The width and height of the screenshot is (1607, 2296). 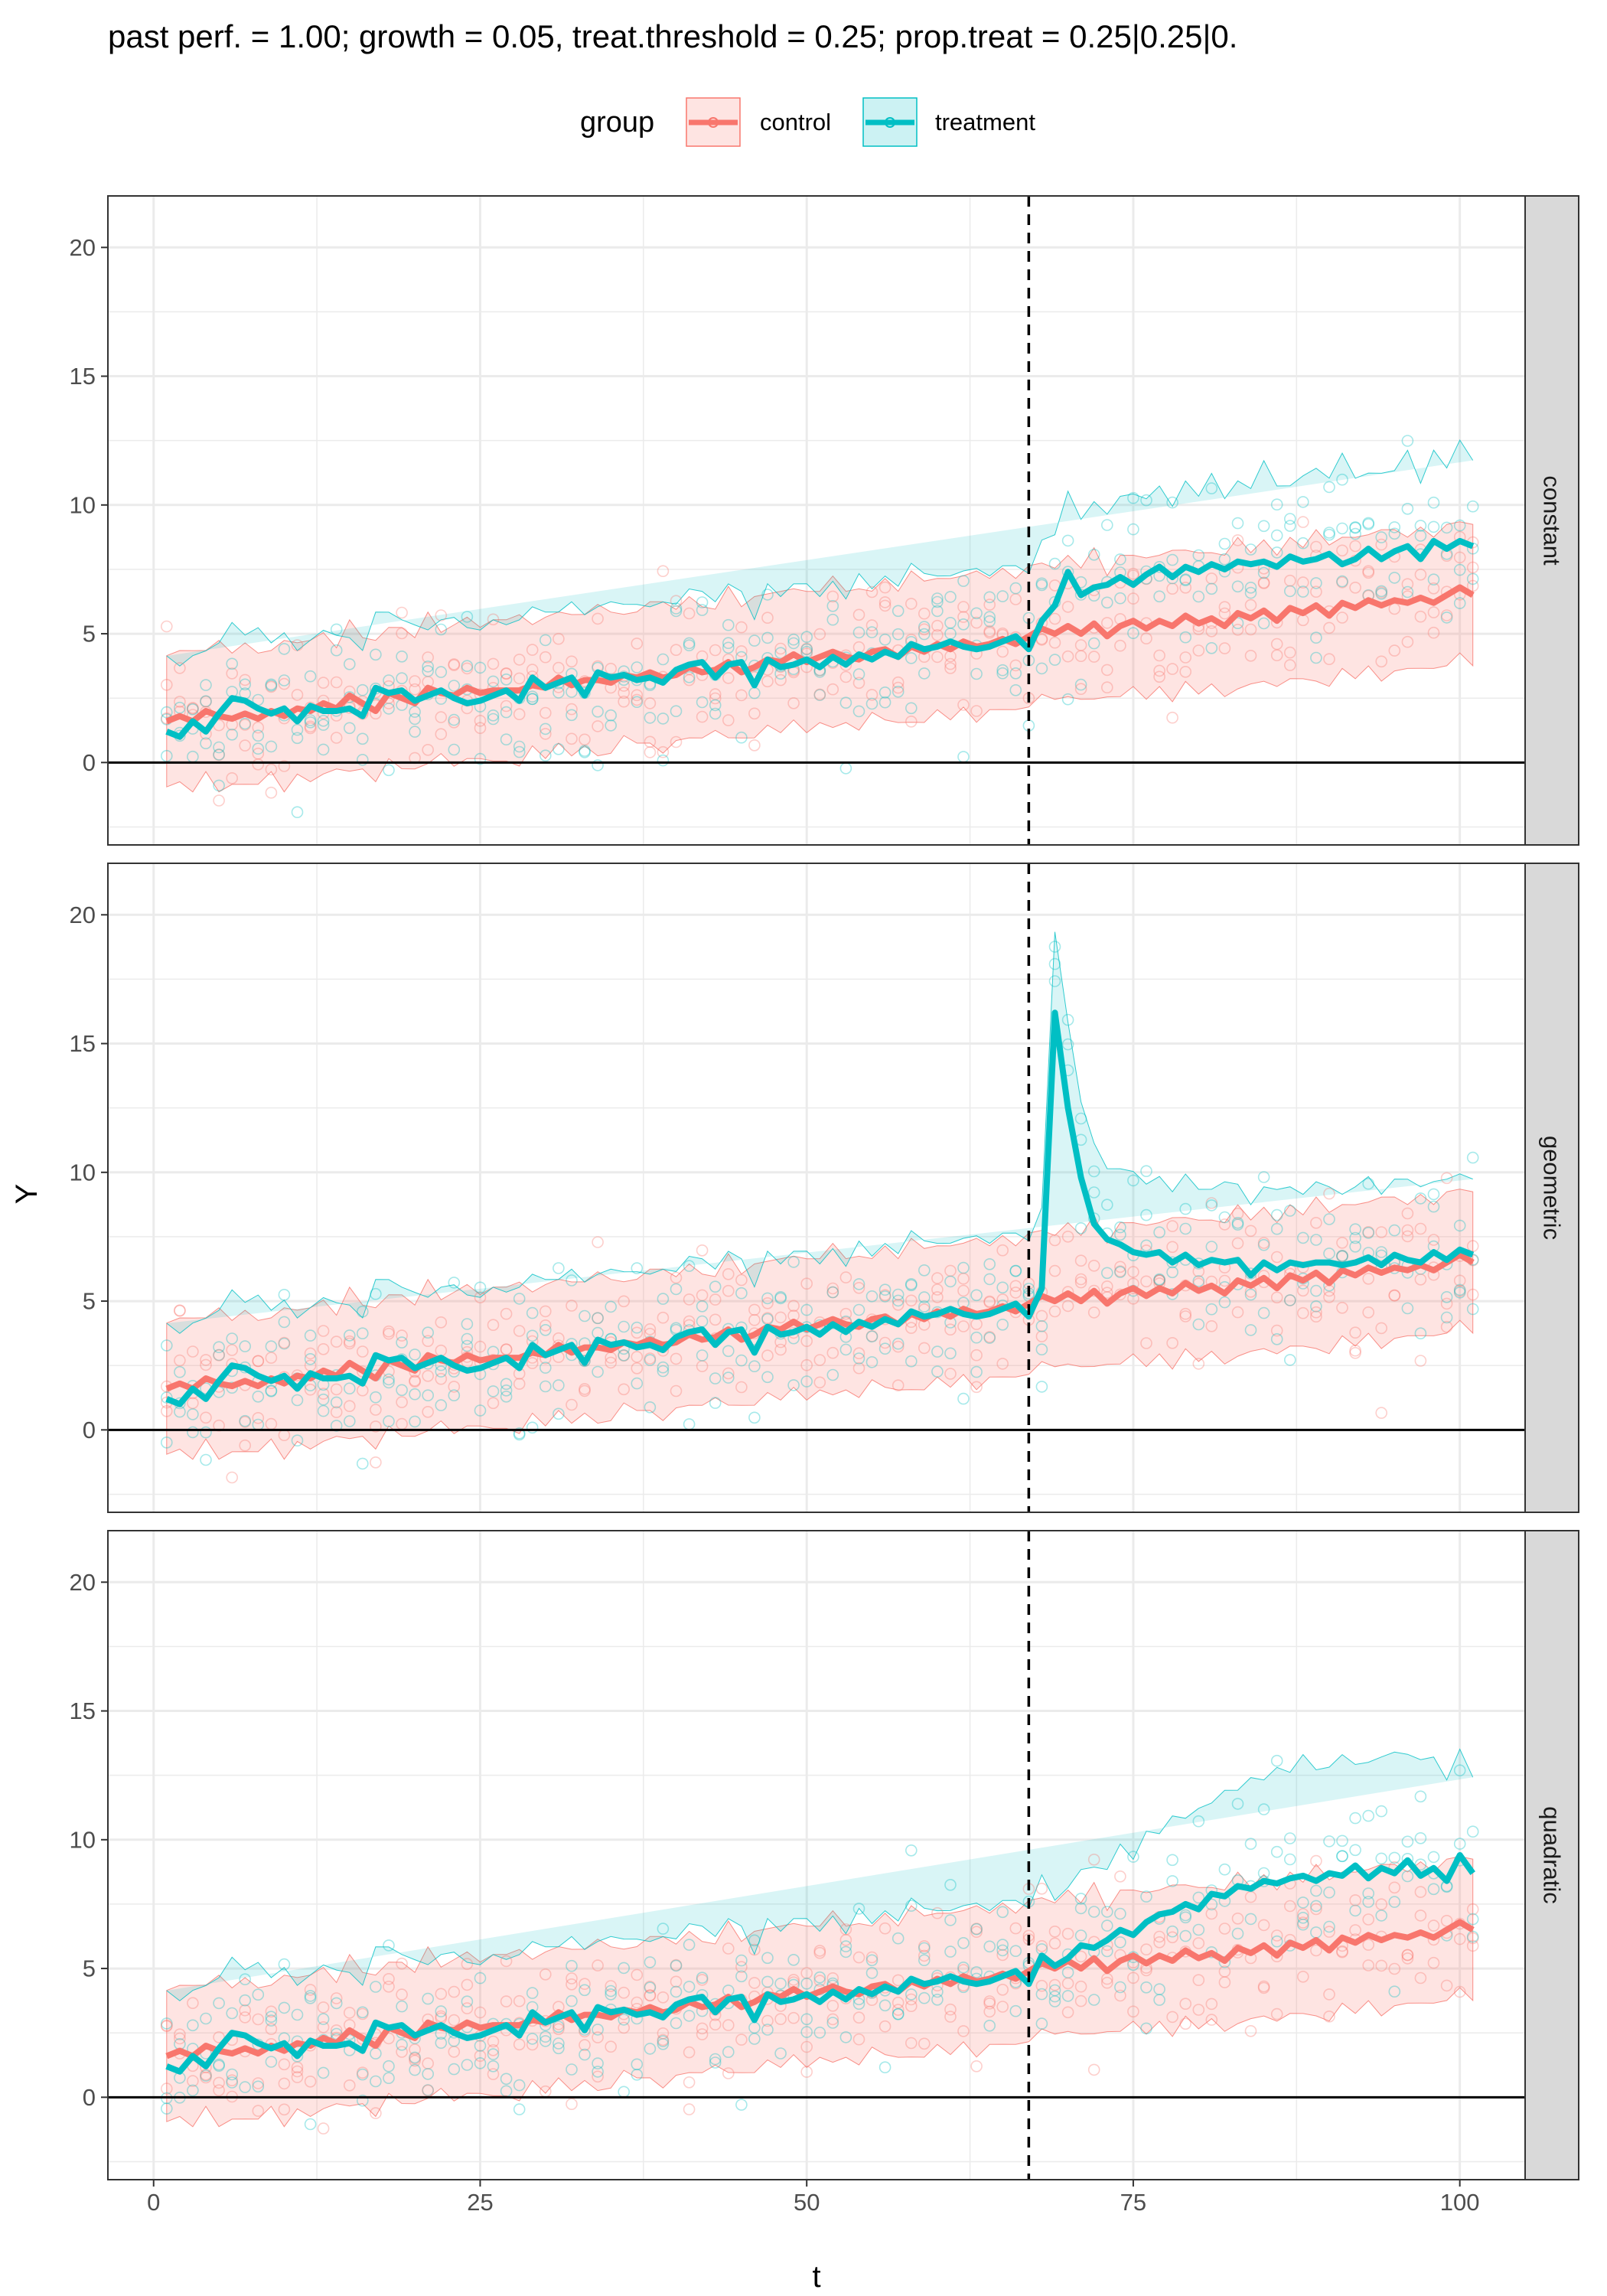 I want to click on legend-key-control-point, so click(x=713, y=122).